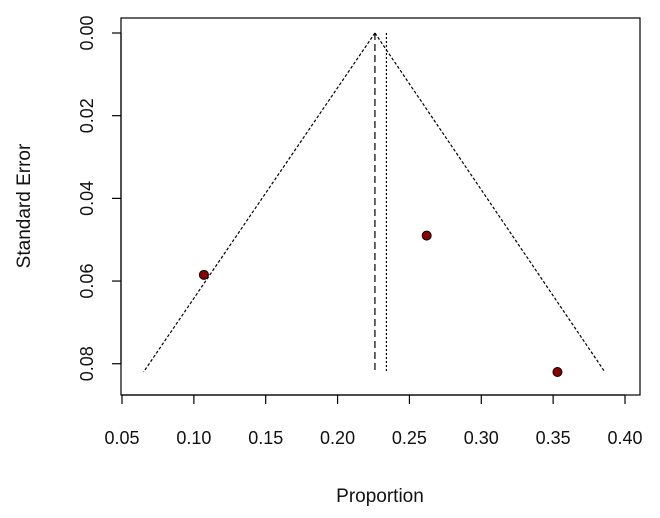 This screenshot has height=518, width=660. Describe the element at coordinates (87, 281) in the screenshot. I see `y-tick-label: 0.06` at that location.